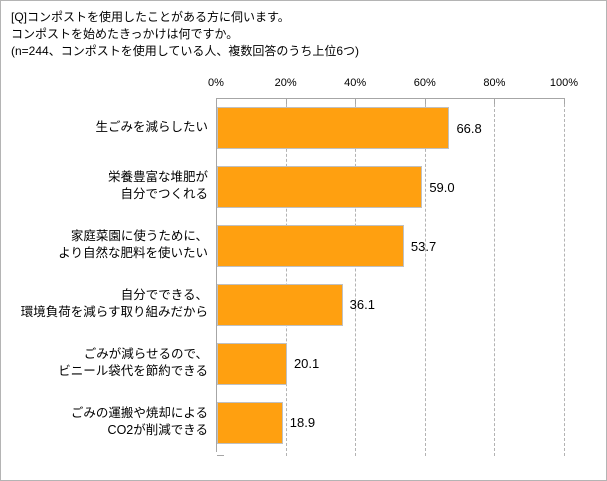 Image resolution: width=607 pixels, height=481 pixels. Describe the element at coordinates (139, 421) in the screenshot. I see `category-label: ごみの運搬や焼却による CO2が削減できる` at that location.